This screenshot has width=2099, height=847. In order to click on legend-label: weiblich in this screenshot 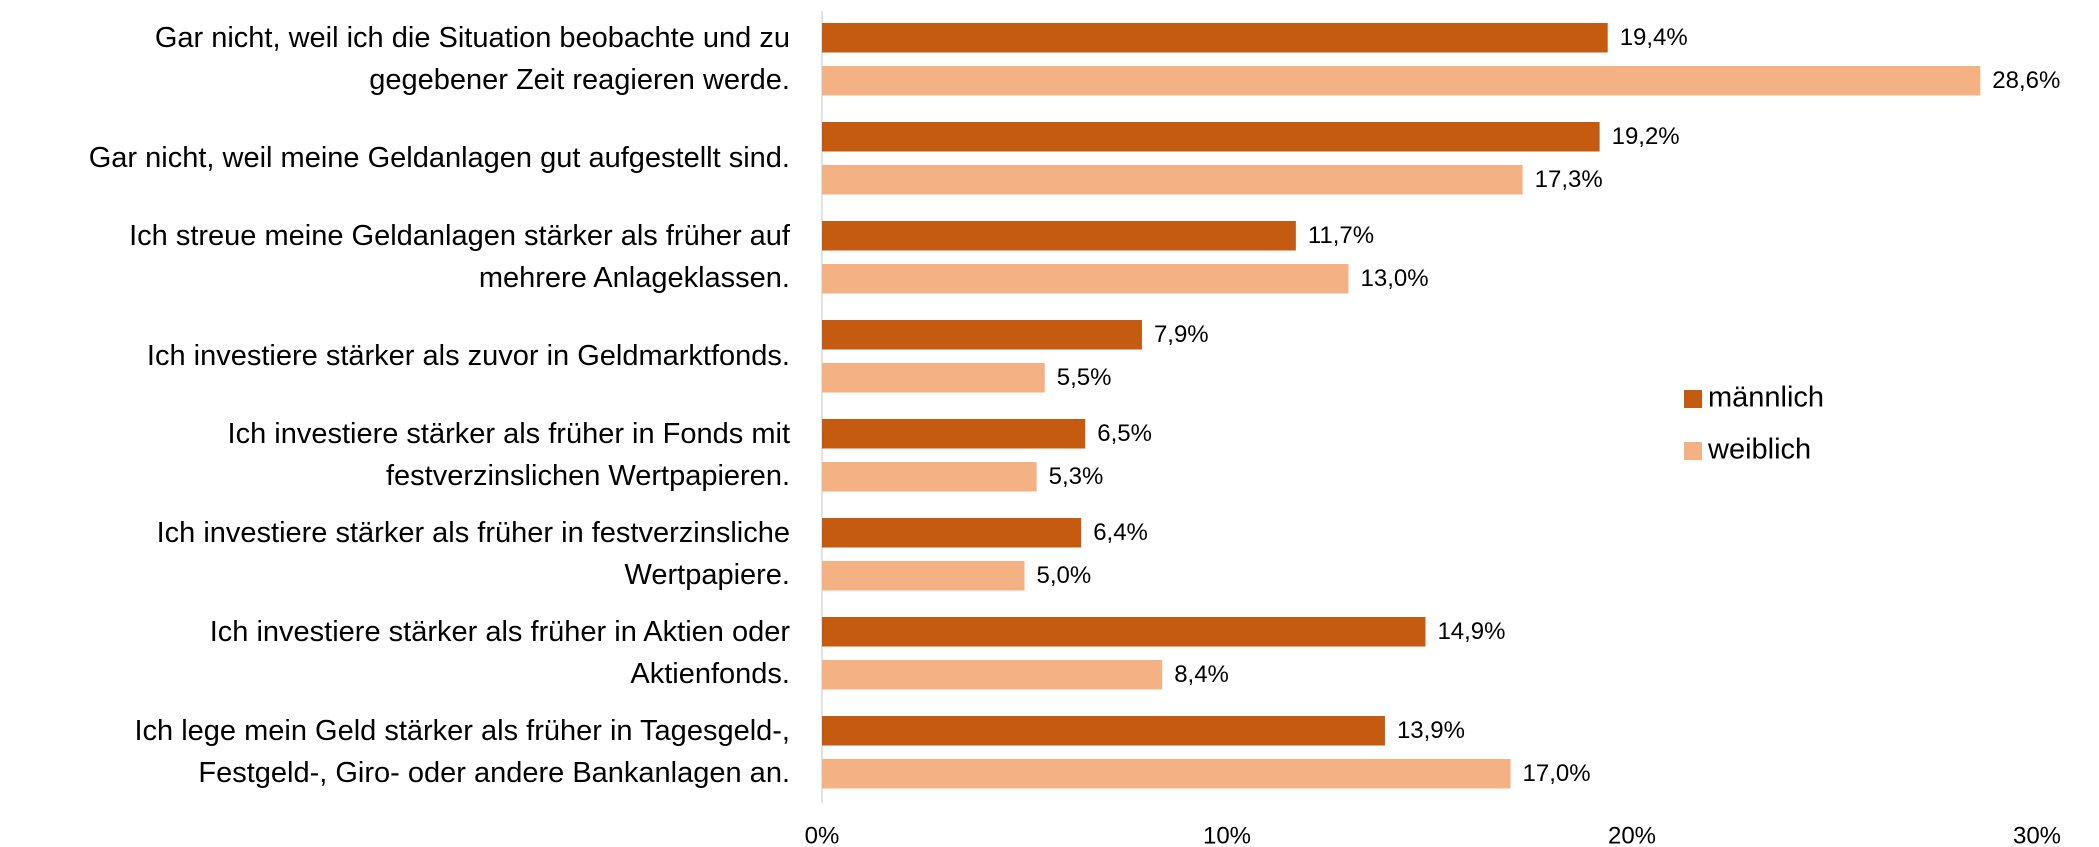, I will do `click(1759, 450)`.